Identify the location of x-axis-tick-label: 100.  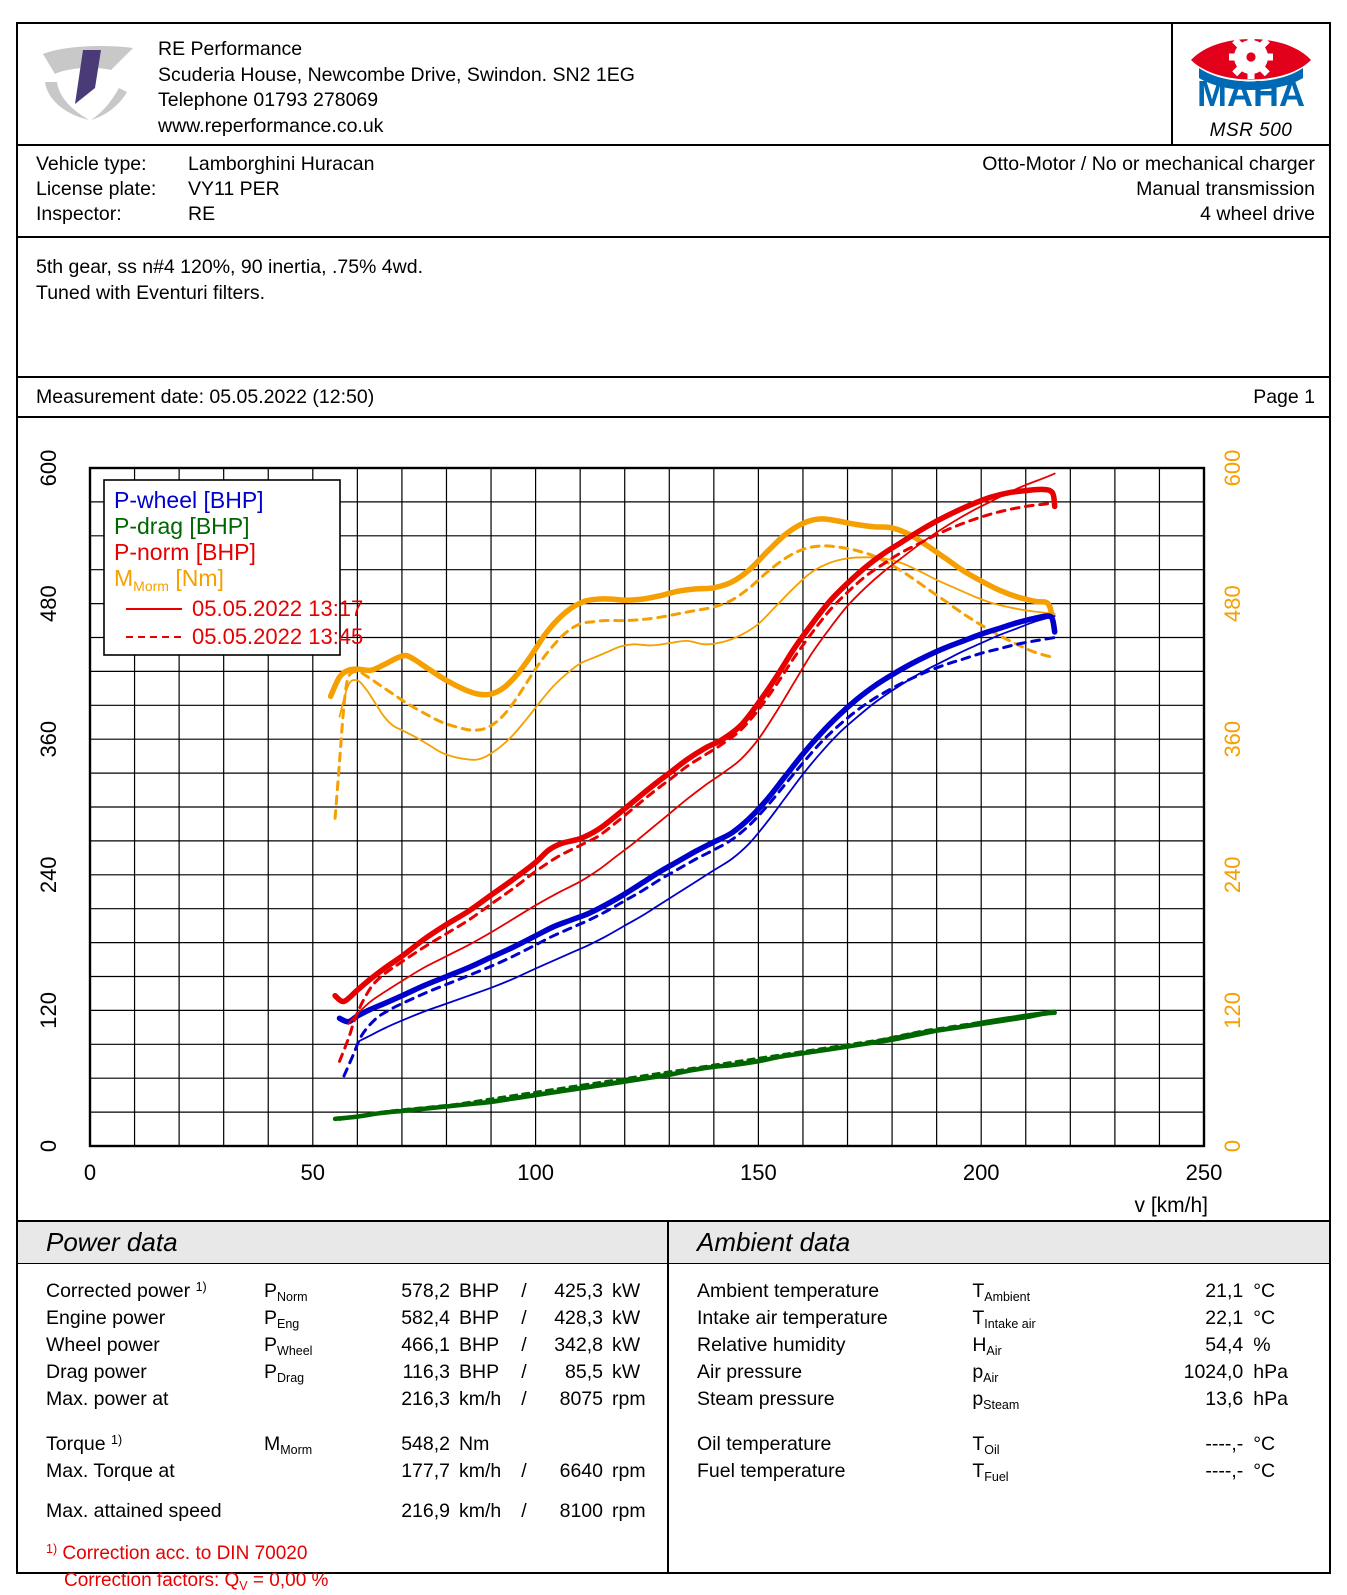
(535, 1172).